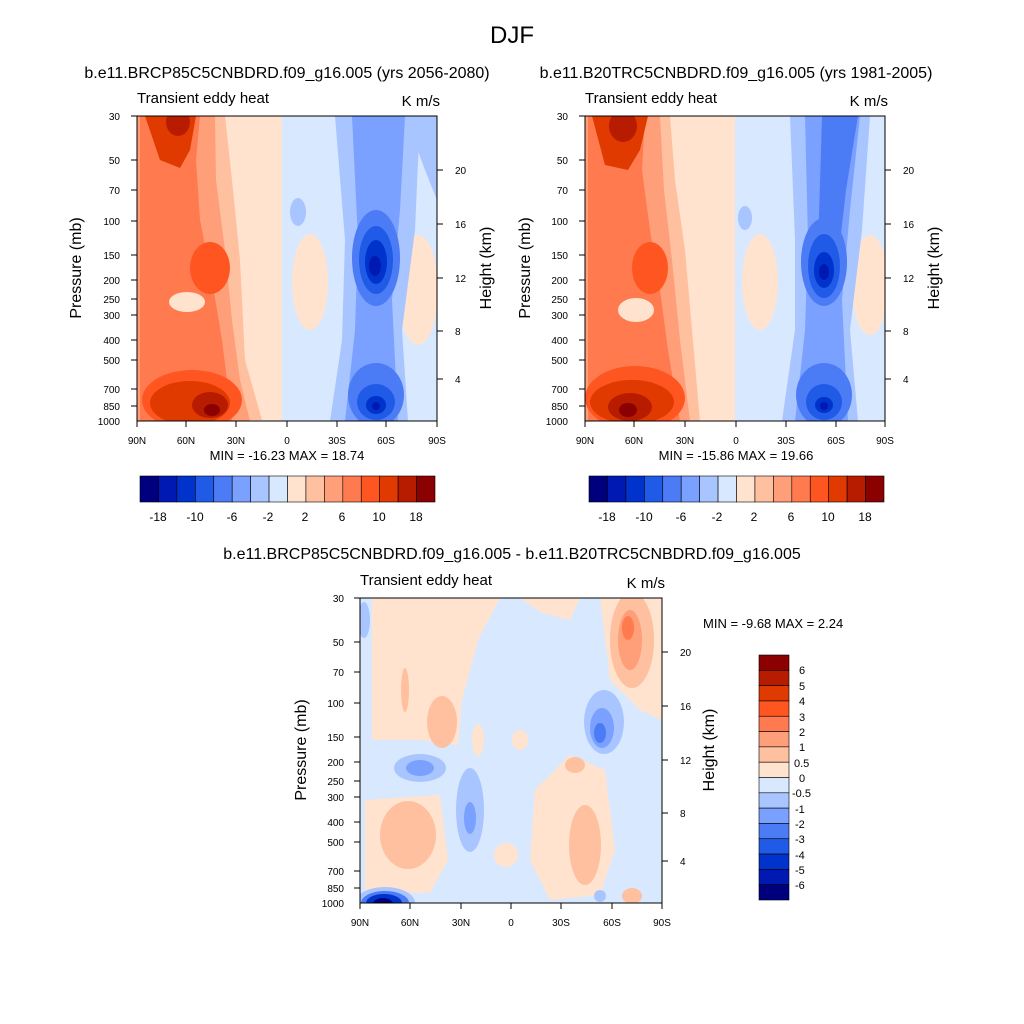 The width and height of the screenshot is (1024, 1024). Describe the element at coordinates (115, 117) in the screenshot. I see `y-tick-label: 30` at that location.